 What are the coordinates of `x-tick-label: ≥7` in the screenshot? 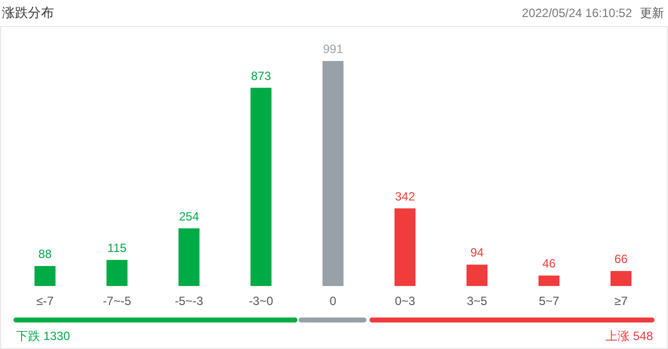 It's located at (621, 301).